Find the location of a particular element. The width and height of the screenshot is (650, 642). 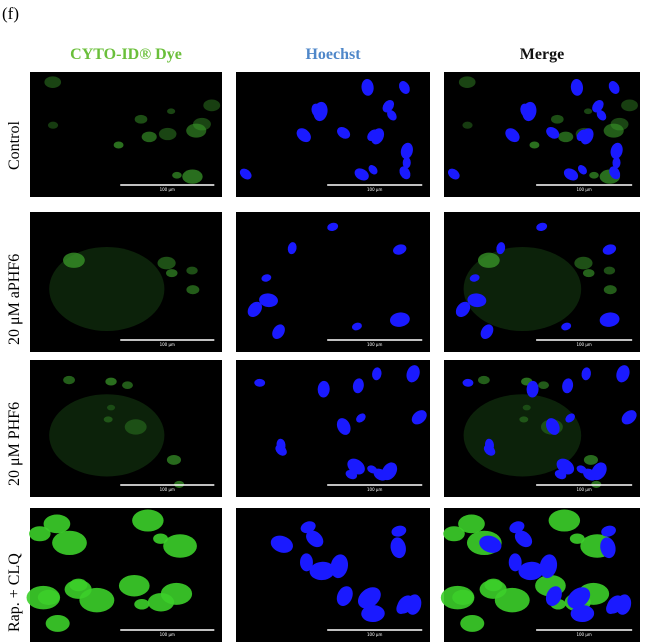

row-label: 20 μM aPHF6 is located at coordinates (14, 299).